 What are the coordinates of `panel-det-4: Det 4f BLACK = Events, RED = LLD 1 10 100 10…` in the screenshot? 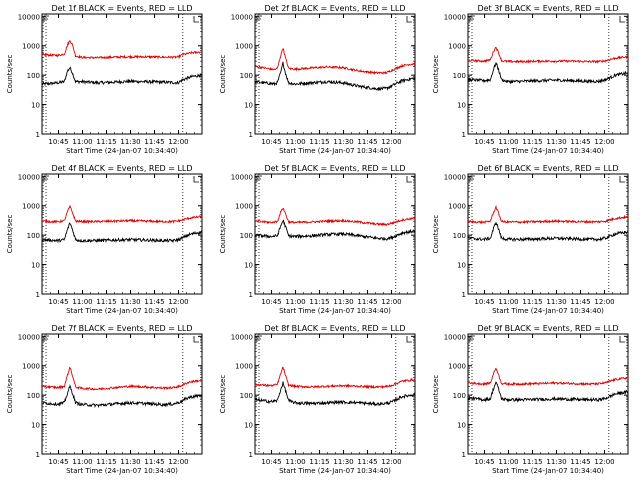 It's located at (104, 239).